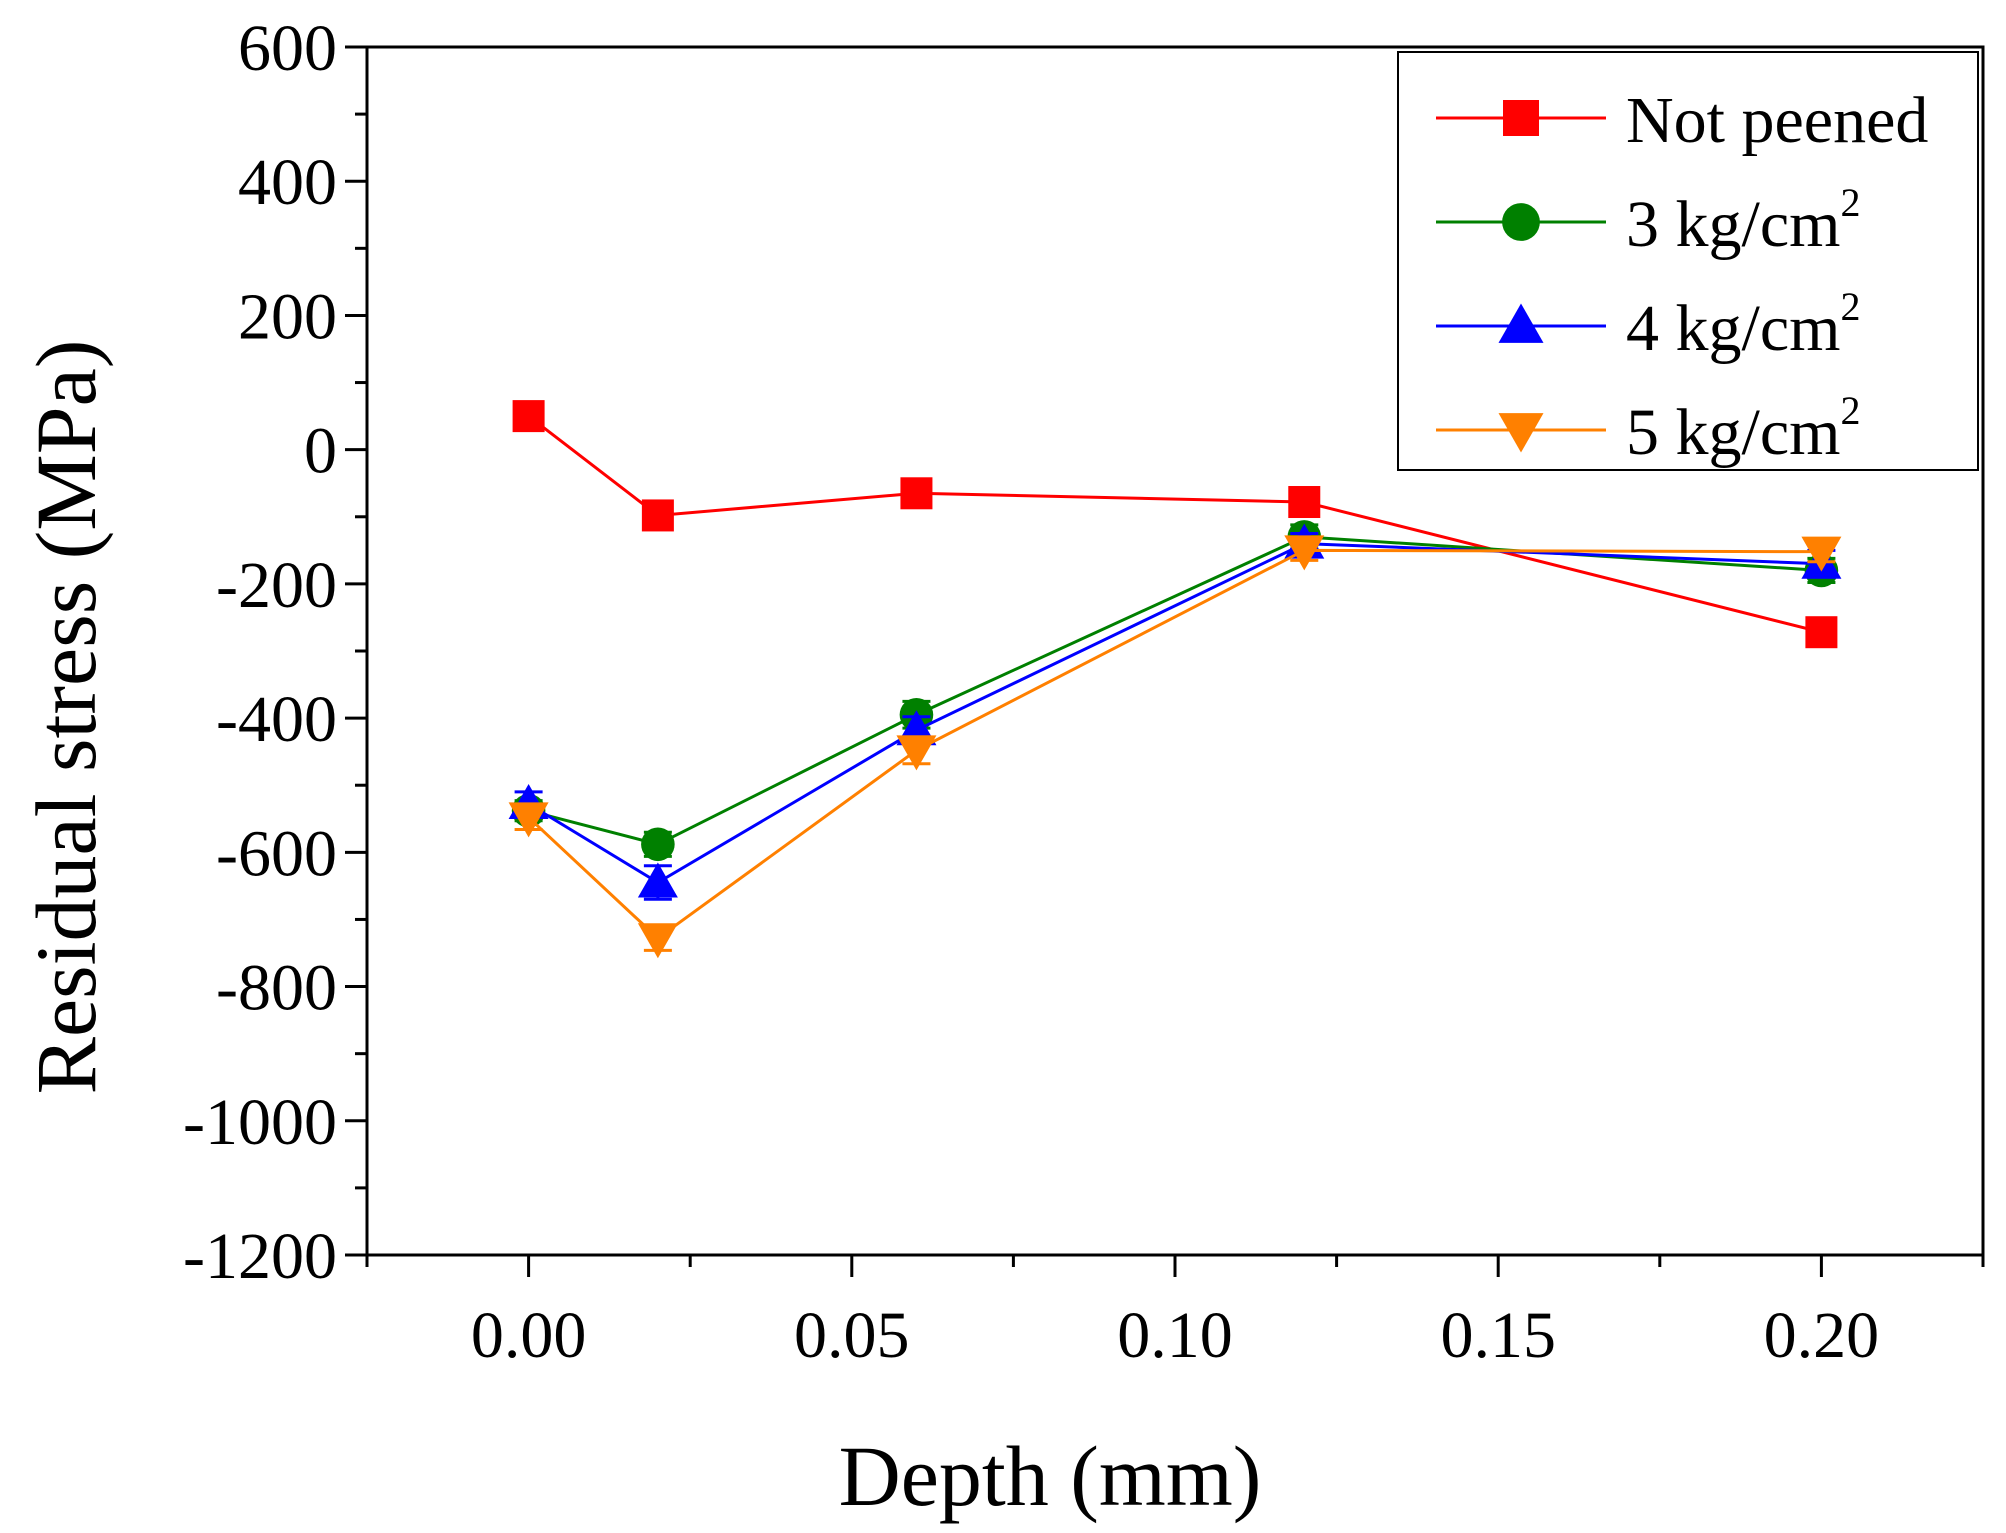  Describe the element at coordinates (1175, 1335) in the screenshot. I see `x-tick-label: 0.10` at that location.